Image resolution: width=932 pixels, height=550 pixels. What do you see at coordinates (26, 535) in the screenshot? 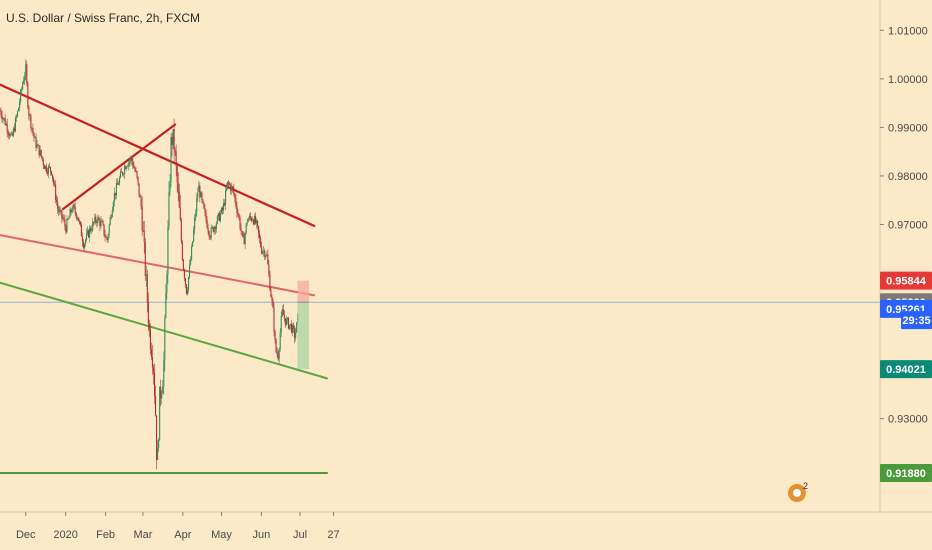
I see `time-tick-label: Dec` at bounding box center [26, 535].